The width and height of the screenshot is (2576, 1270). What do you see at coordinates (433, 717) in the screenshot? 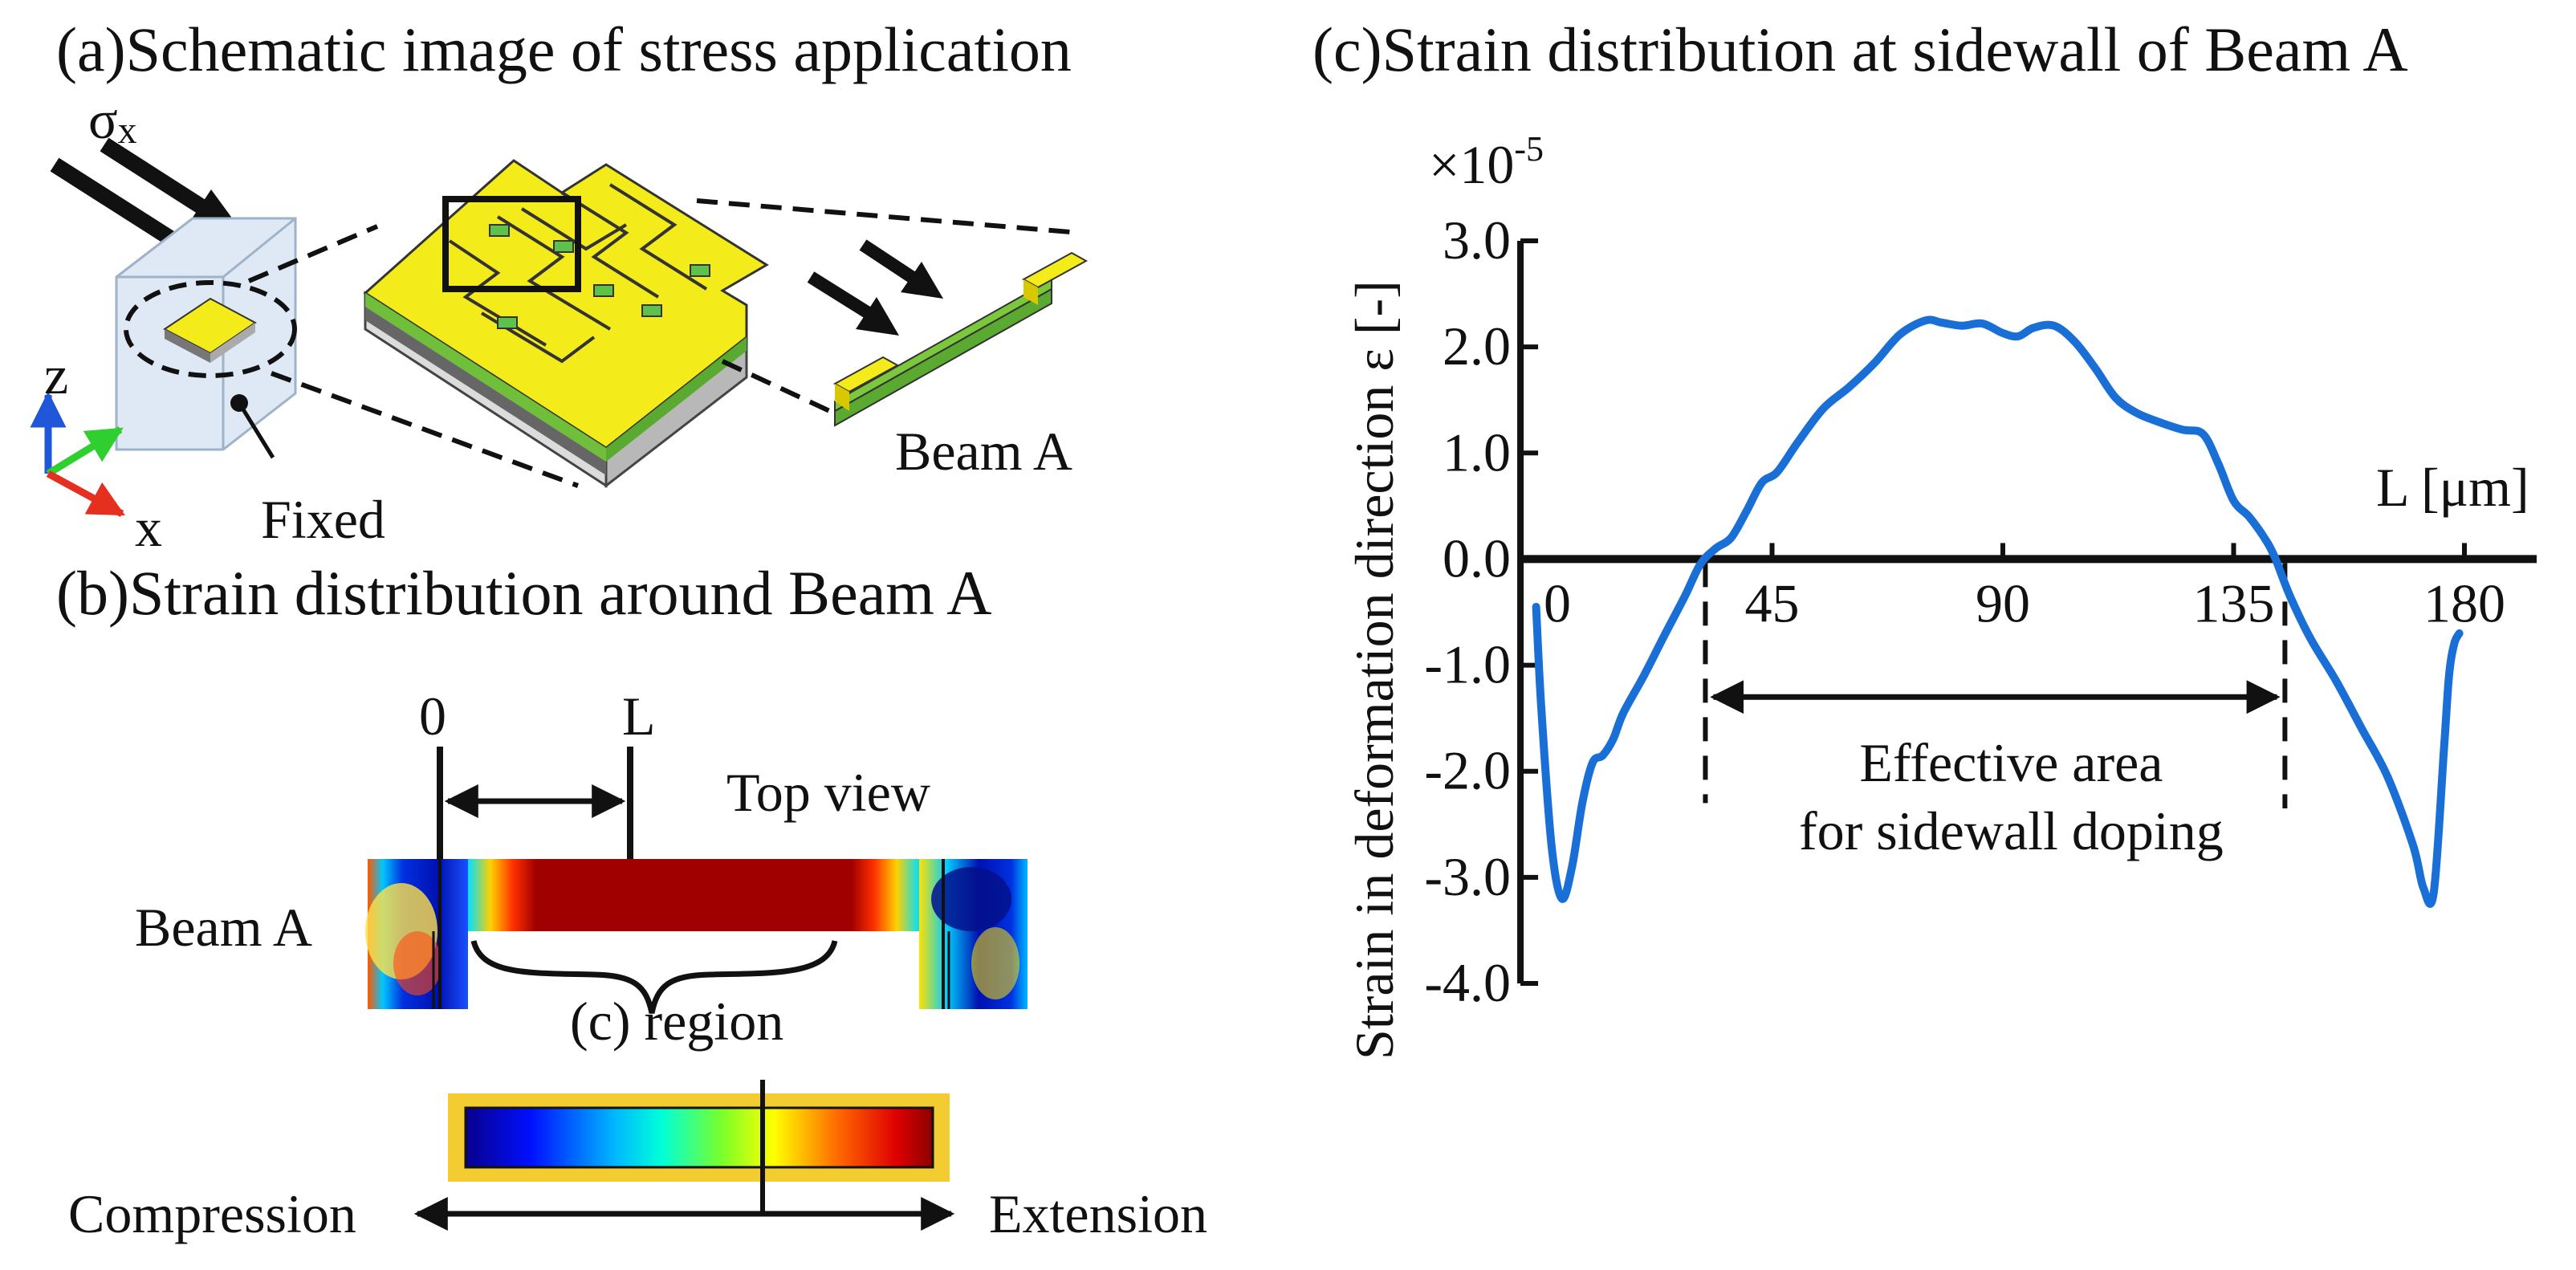
I see `marker-start-label: 0` at bounding box center [433, 717].